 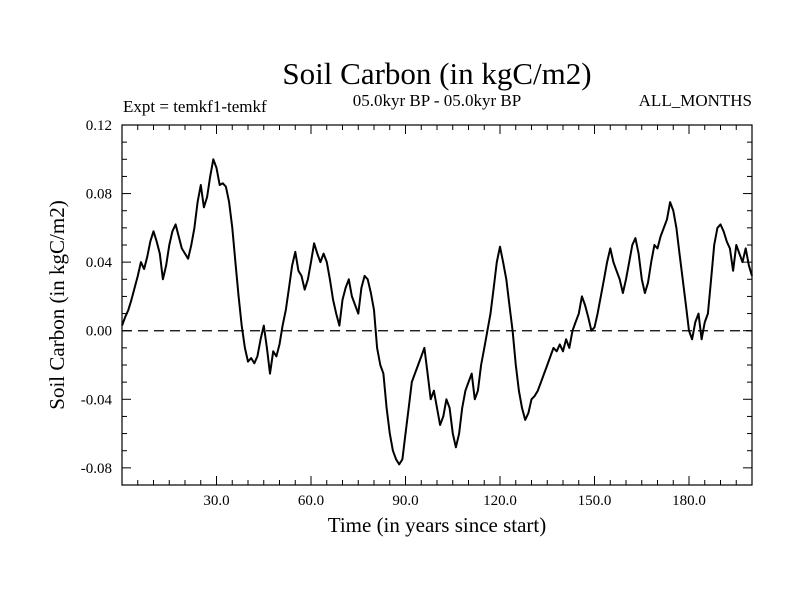 I want to click on y-tick-label: 0.12, so click(x=99, y=126).